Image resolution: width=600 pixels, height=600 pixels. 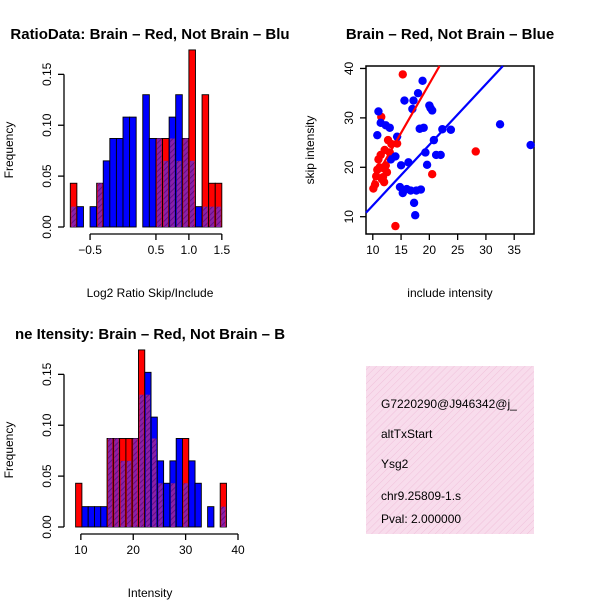 I want to click on intensity-x-tick-label-1: 20, so click(x=134, y=550).